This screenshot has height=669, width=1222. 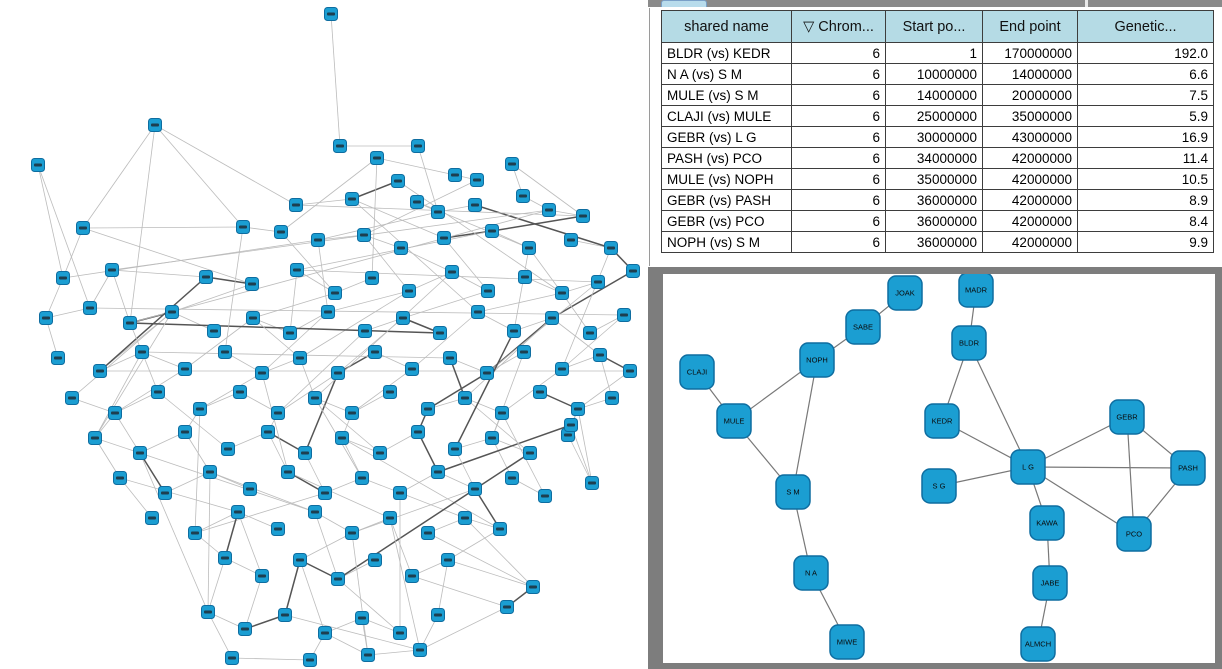 What do you see at coordinates (726, 116) in the screenshot?
I see `table-cell: CLAJI (vs) MULE` at bounding box center [726, 116].